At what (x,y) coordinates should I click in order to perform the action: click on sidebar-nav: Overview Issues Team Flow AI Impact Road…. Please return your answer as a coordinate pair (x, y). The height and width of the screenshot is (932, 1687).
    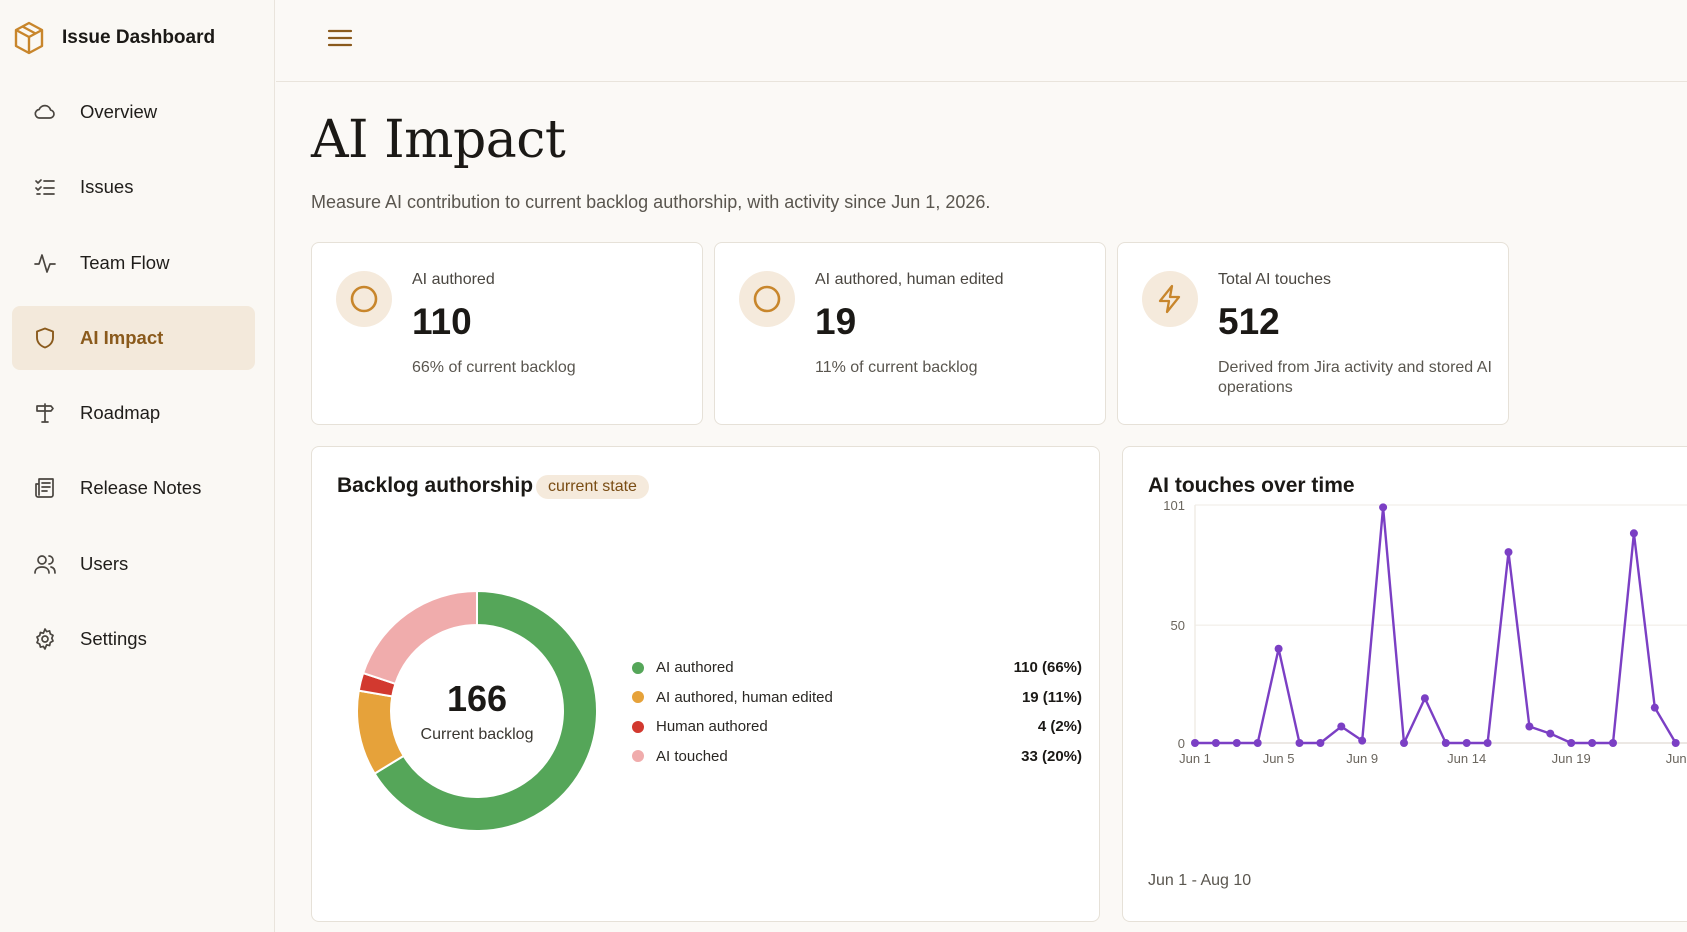
    Looking at the image, I should click on (133, 381).